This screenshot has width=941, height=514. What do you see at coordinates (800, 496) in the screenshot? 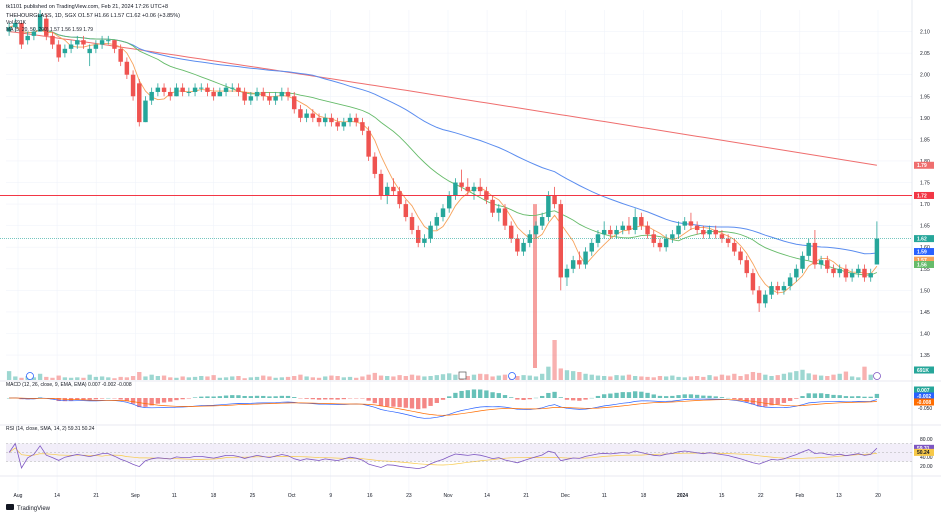
I see `time-tick-label: Feb` at bounding box center [800, 496].